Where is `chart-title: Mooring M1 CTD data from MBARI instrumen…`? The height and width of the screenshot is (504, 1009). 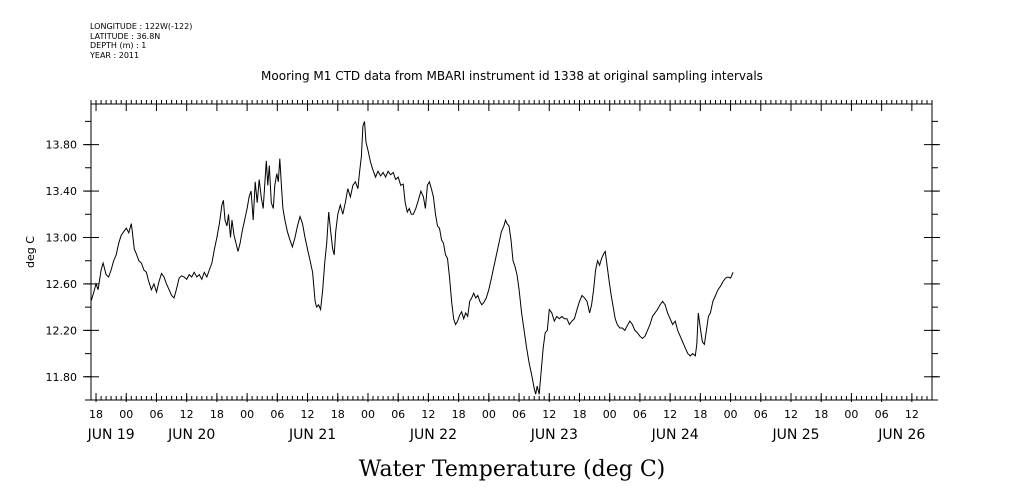
chart-title: Mooring M1 CTD data from MBARI instrumen… is located at coordinates (512, 76).